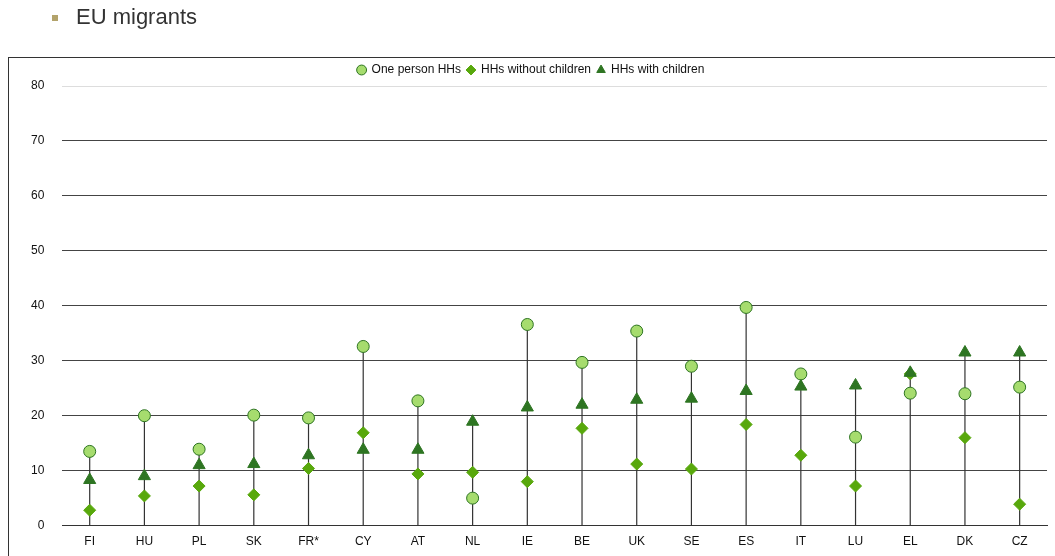 This screenshot has width=1055, height=556. What do you see at coordinates (527, 541) in the screenshot?
I see `x-tick-label: IE` at bounding box center [527, 541].